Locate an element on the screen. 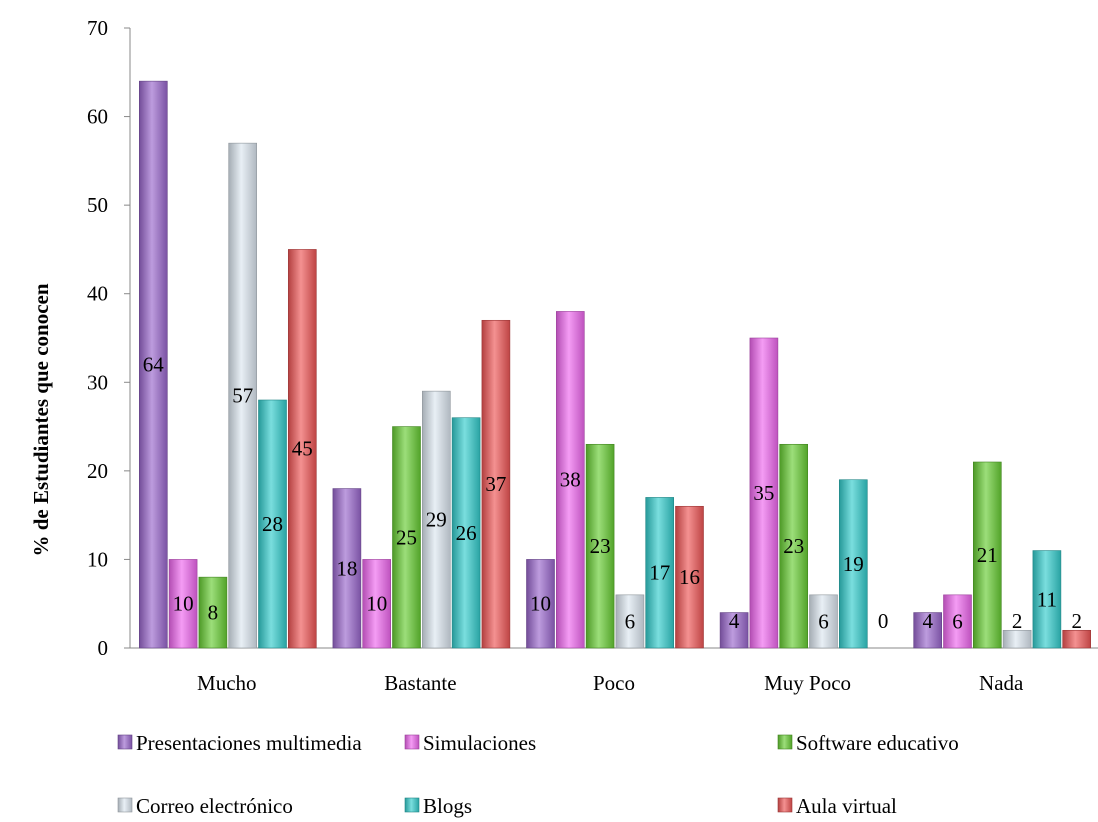 The height and width of the screenshot is (822, 1098). x-tick-label: Bastante is located at coordinates (420, 683).